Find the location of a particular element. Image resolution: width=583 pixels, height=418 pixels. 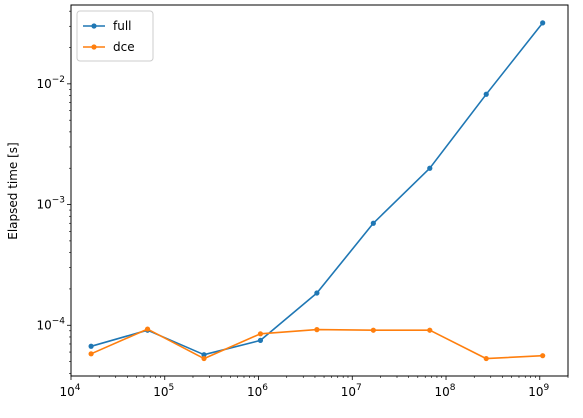

legend-marker-dce is located at coordinates (94, 47).